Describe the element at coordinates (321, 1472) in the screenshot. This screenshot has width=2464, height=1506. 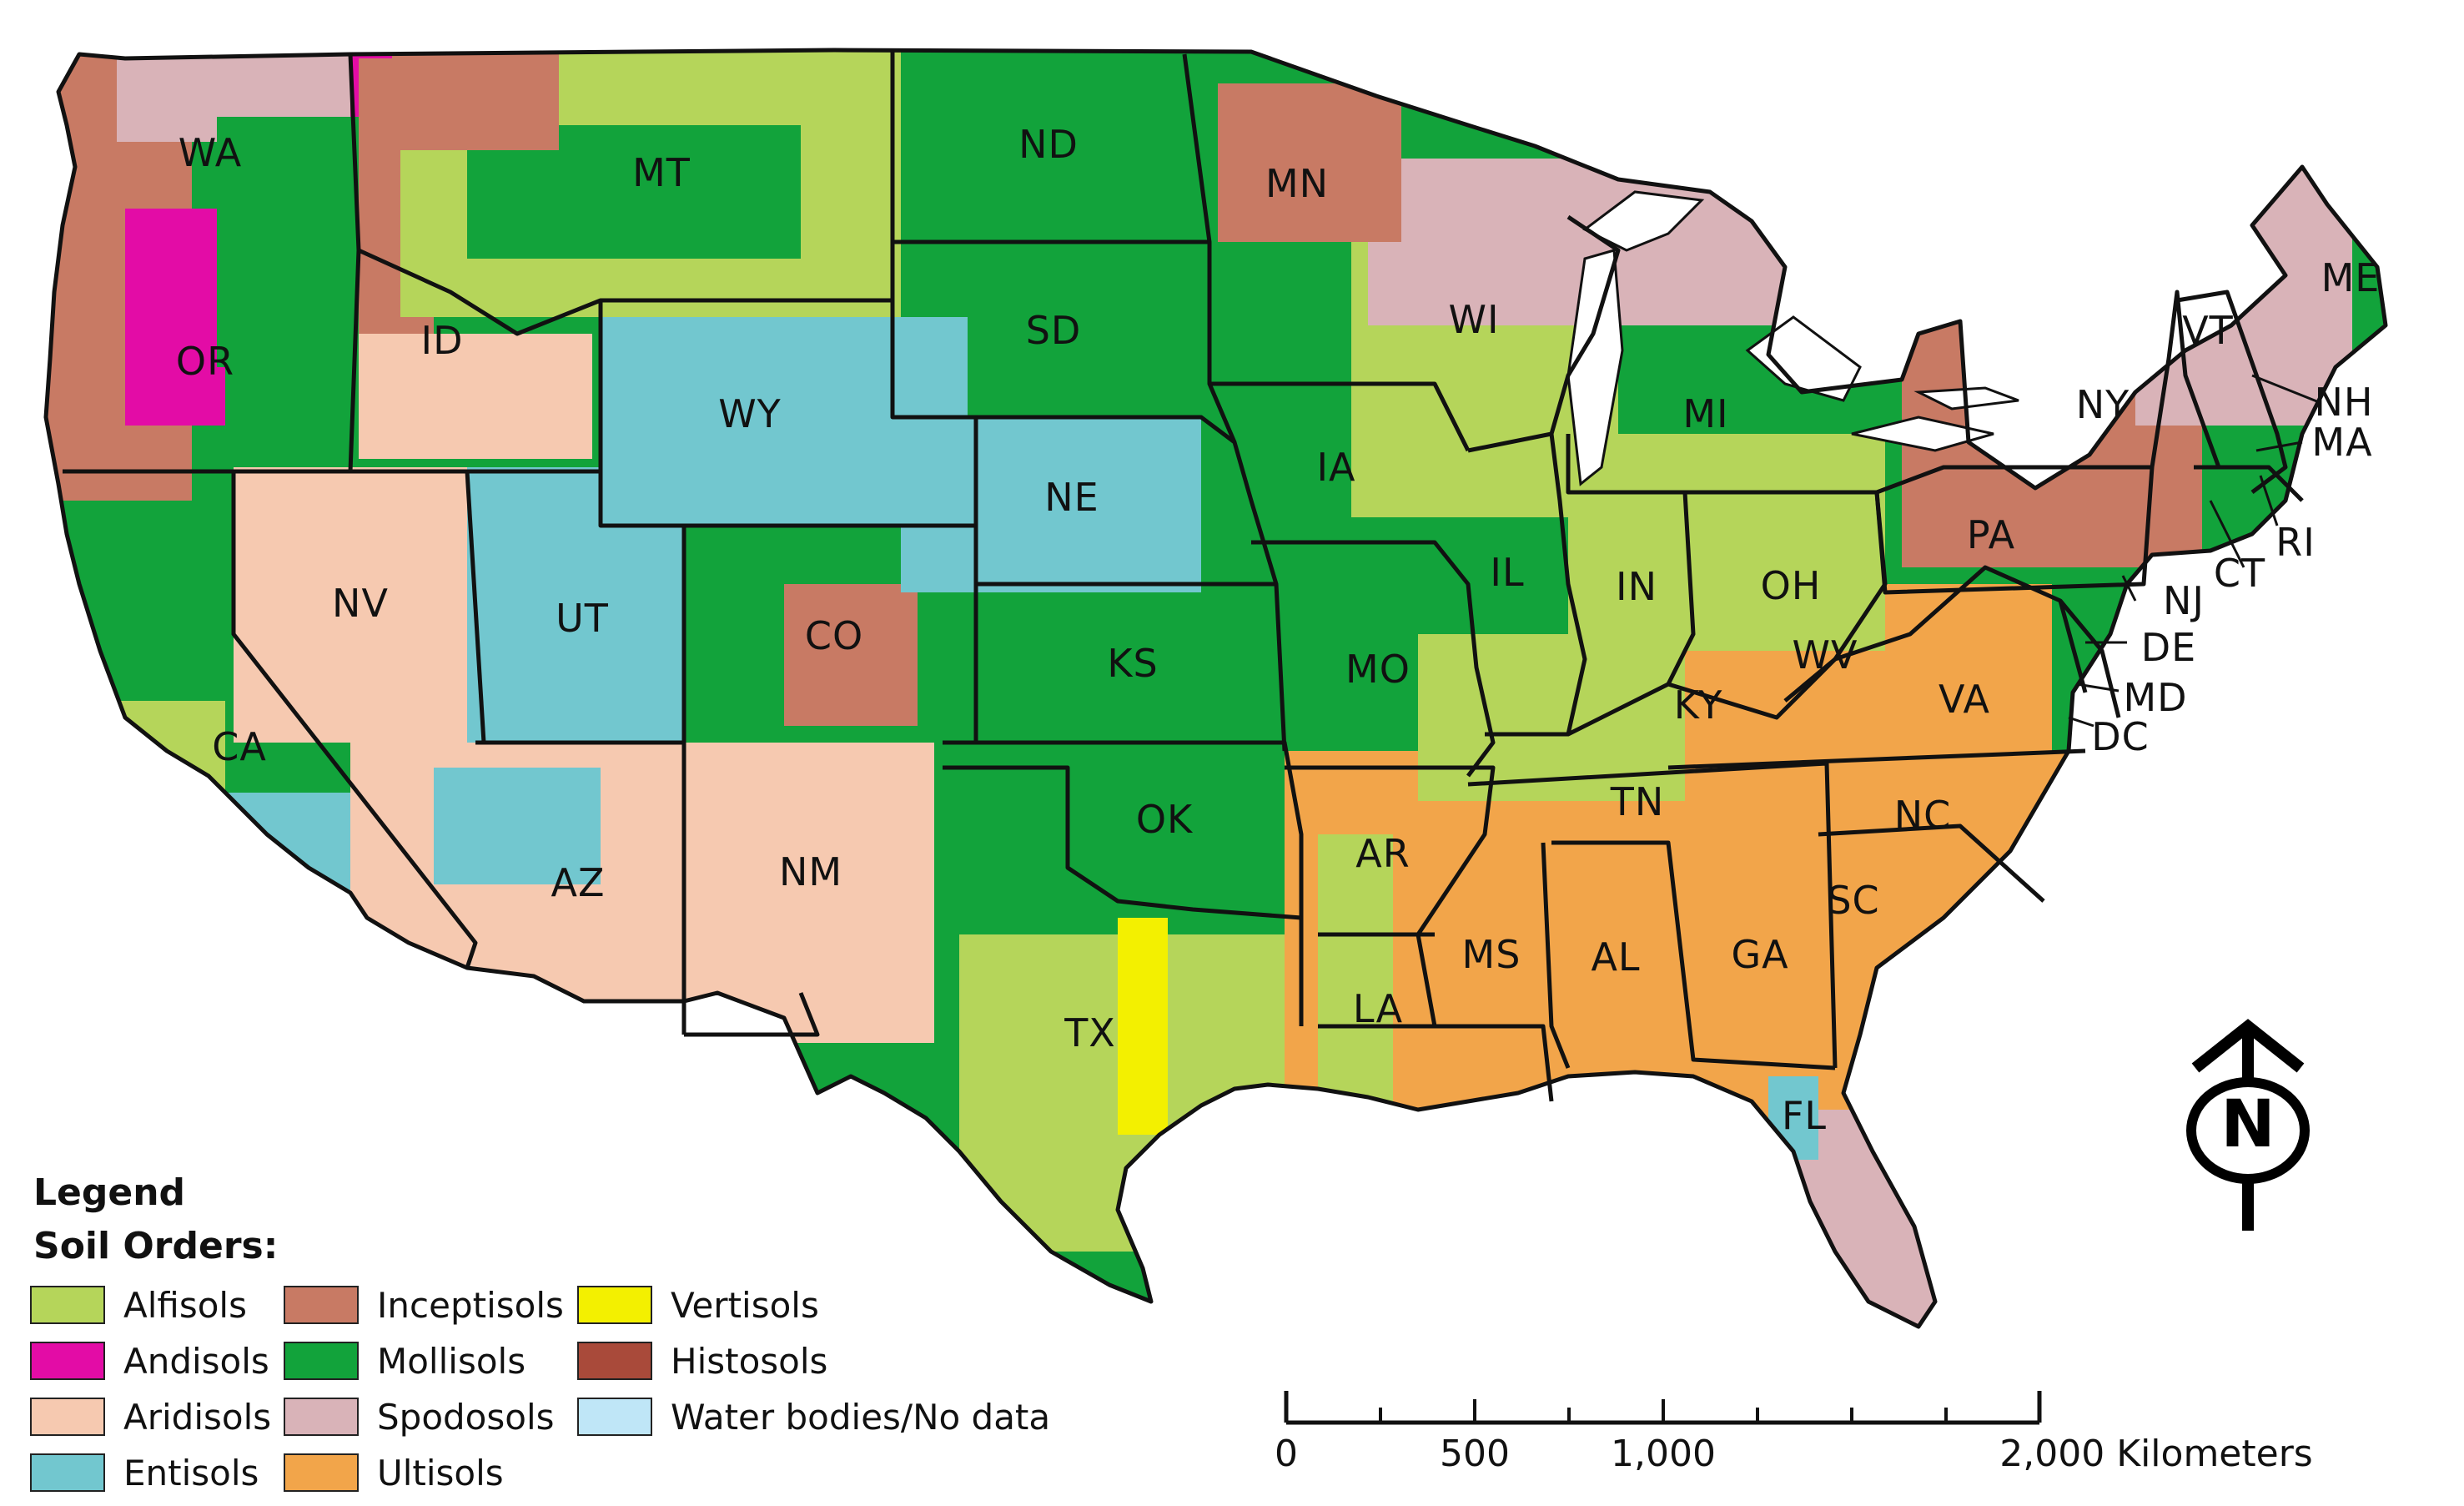
I see `legend-swatch-ultisols` at that location.